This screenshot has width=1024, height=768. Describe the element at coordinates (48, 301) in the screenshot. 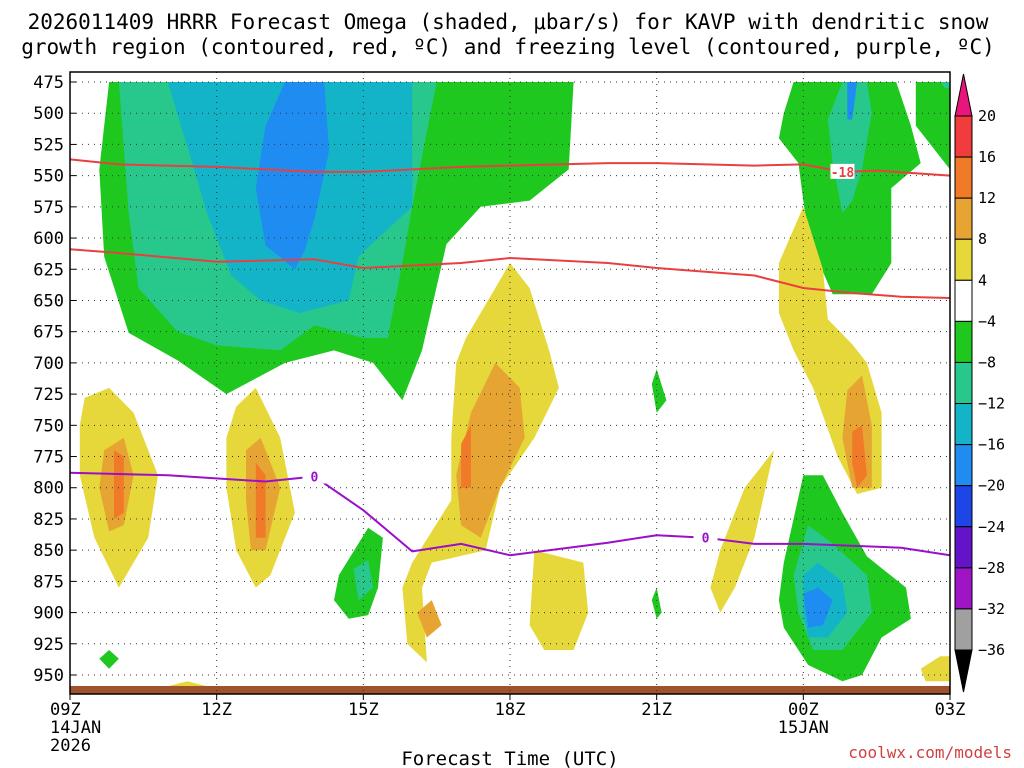

I see `y-tick-label: 650` at that location.